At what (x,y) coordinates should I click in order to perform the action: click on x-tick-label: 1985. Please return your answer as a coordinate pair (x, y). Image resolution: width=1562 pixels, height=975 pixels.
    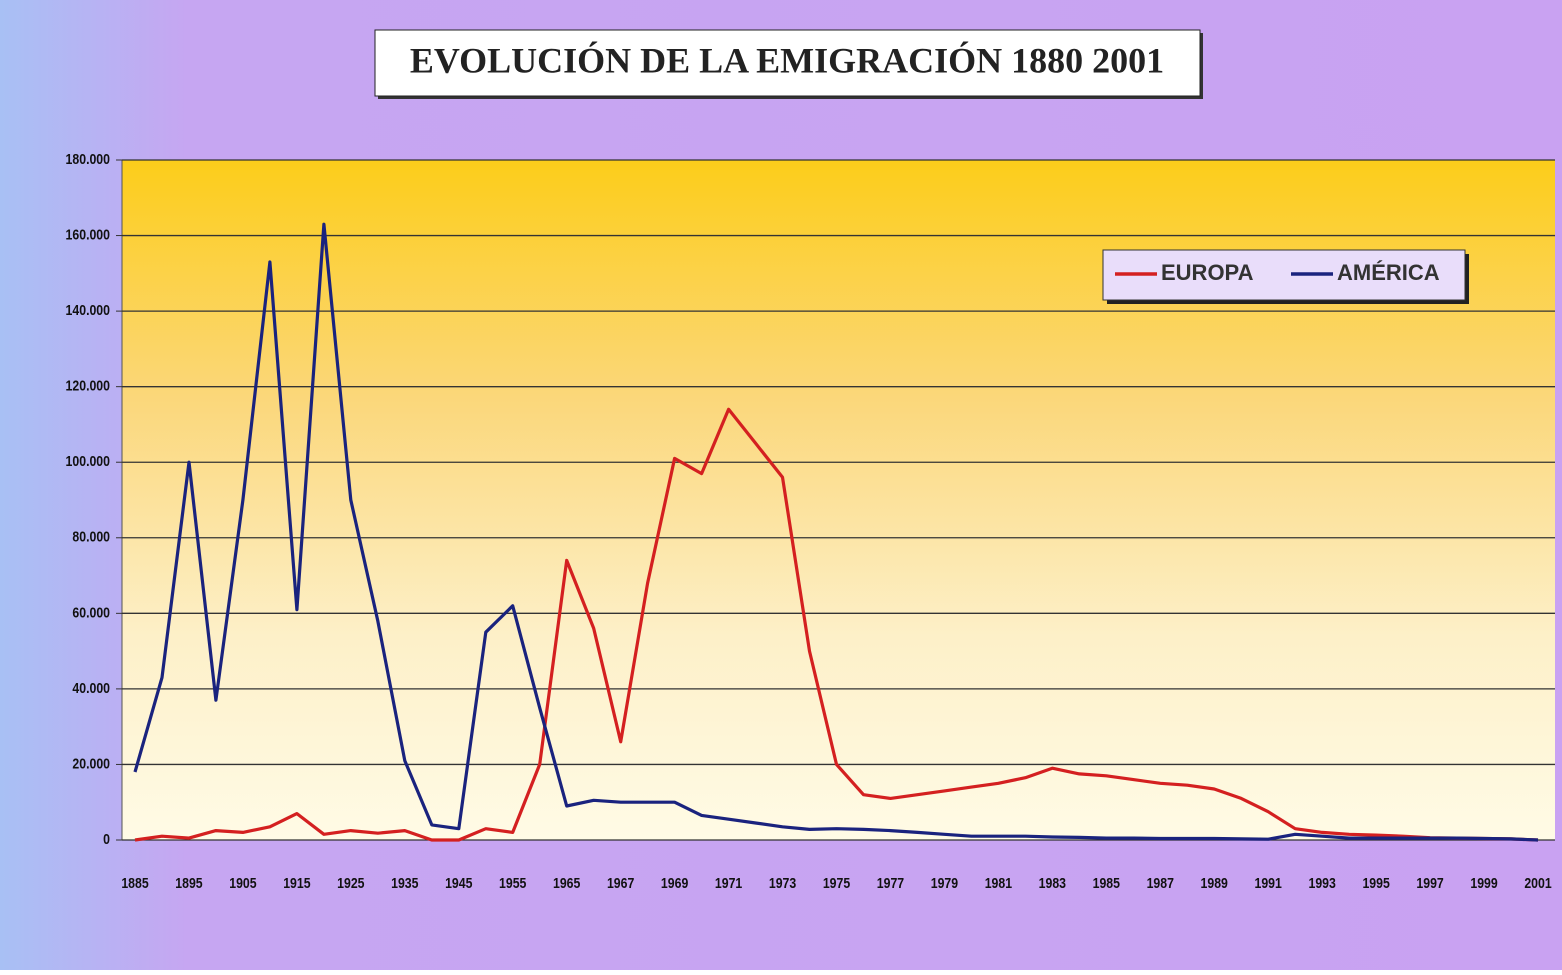
    Looking at the image, I should click on (1107, 883).